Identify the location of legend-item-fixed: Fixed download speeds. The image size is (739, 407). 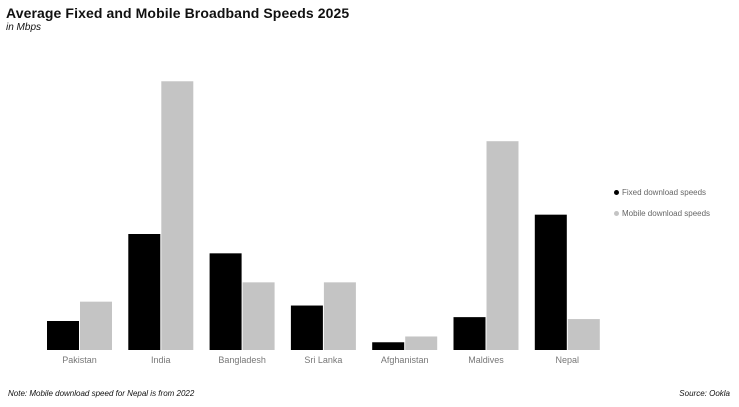
(662, 192).